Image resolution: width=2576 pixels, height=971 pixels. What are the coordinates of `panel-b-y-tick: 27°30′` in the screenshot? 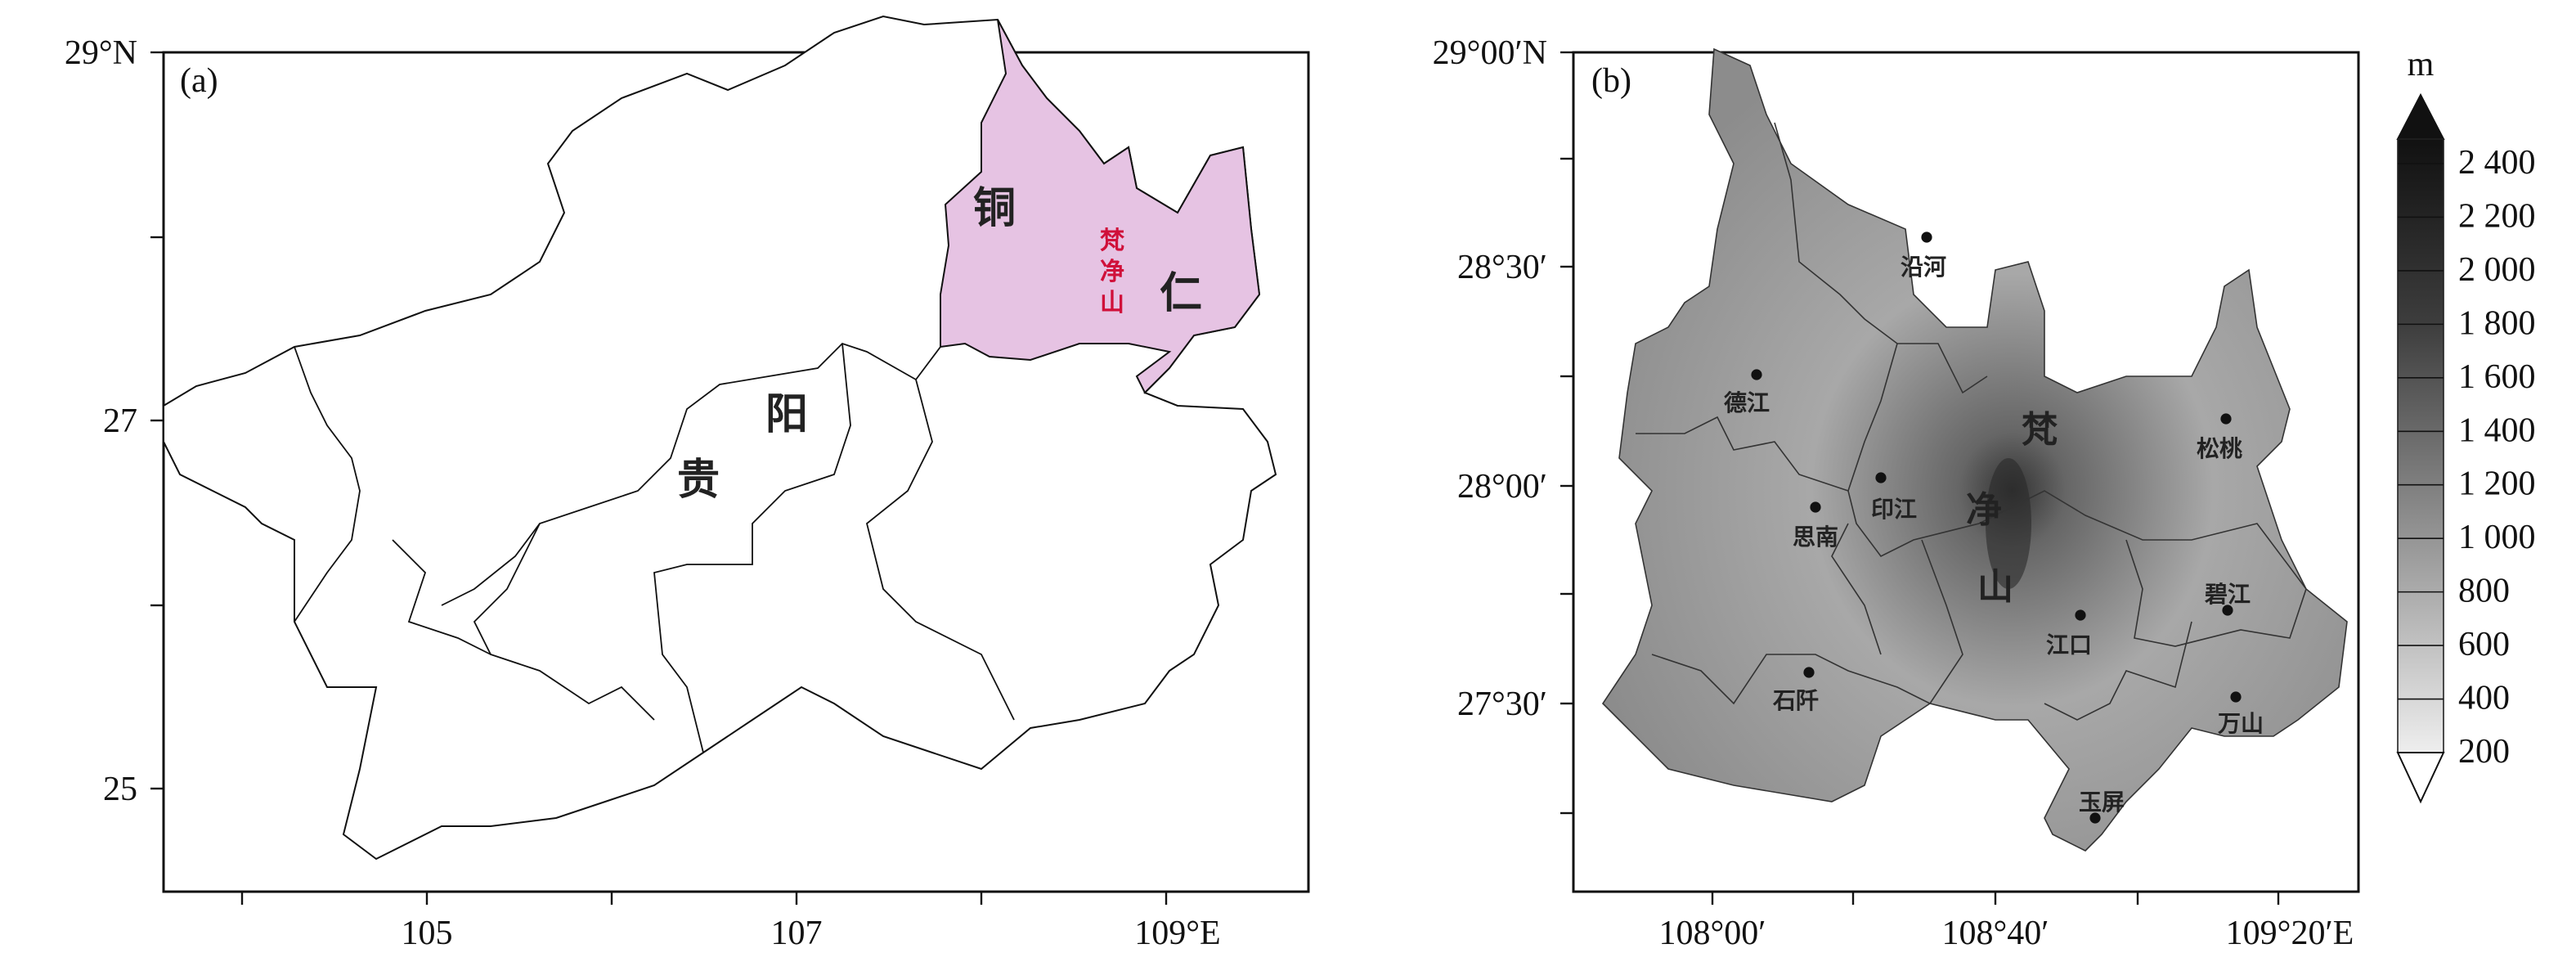 It's located at (1502, 705).